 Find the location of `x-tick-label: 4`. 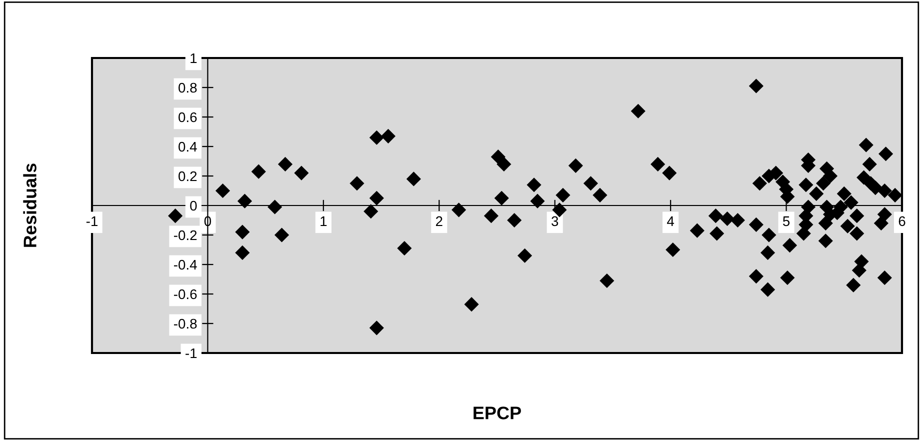

x-tick-label: 4 is located at coordinates (670, 221).